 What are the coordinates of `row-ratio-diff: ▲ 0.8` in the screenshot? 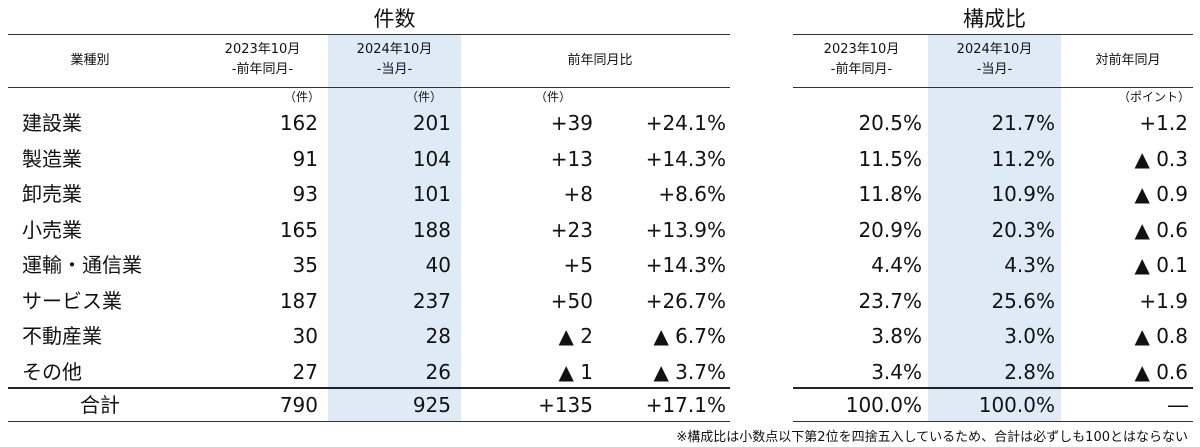 It's located at (1161, 336).